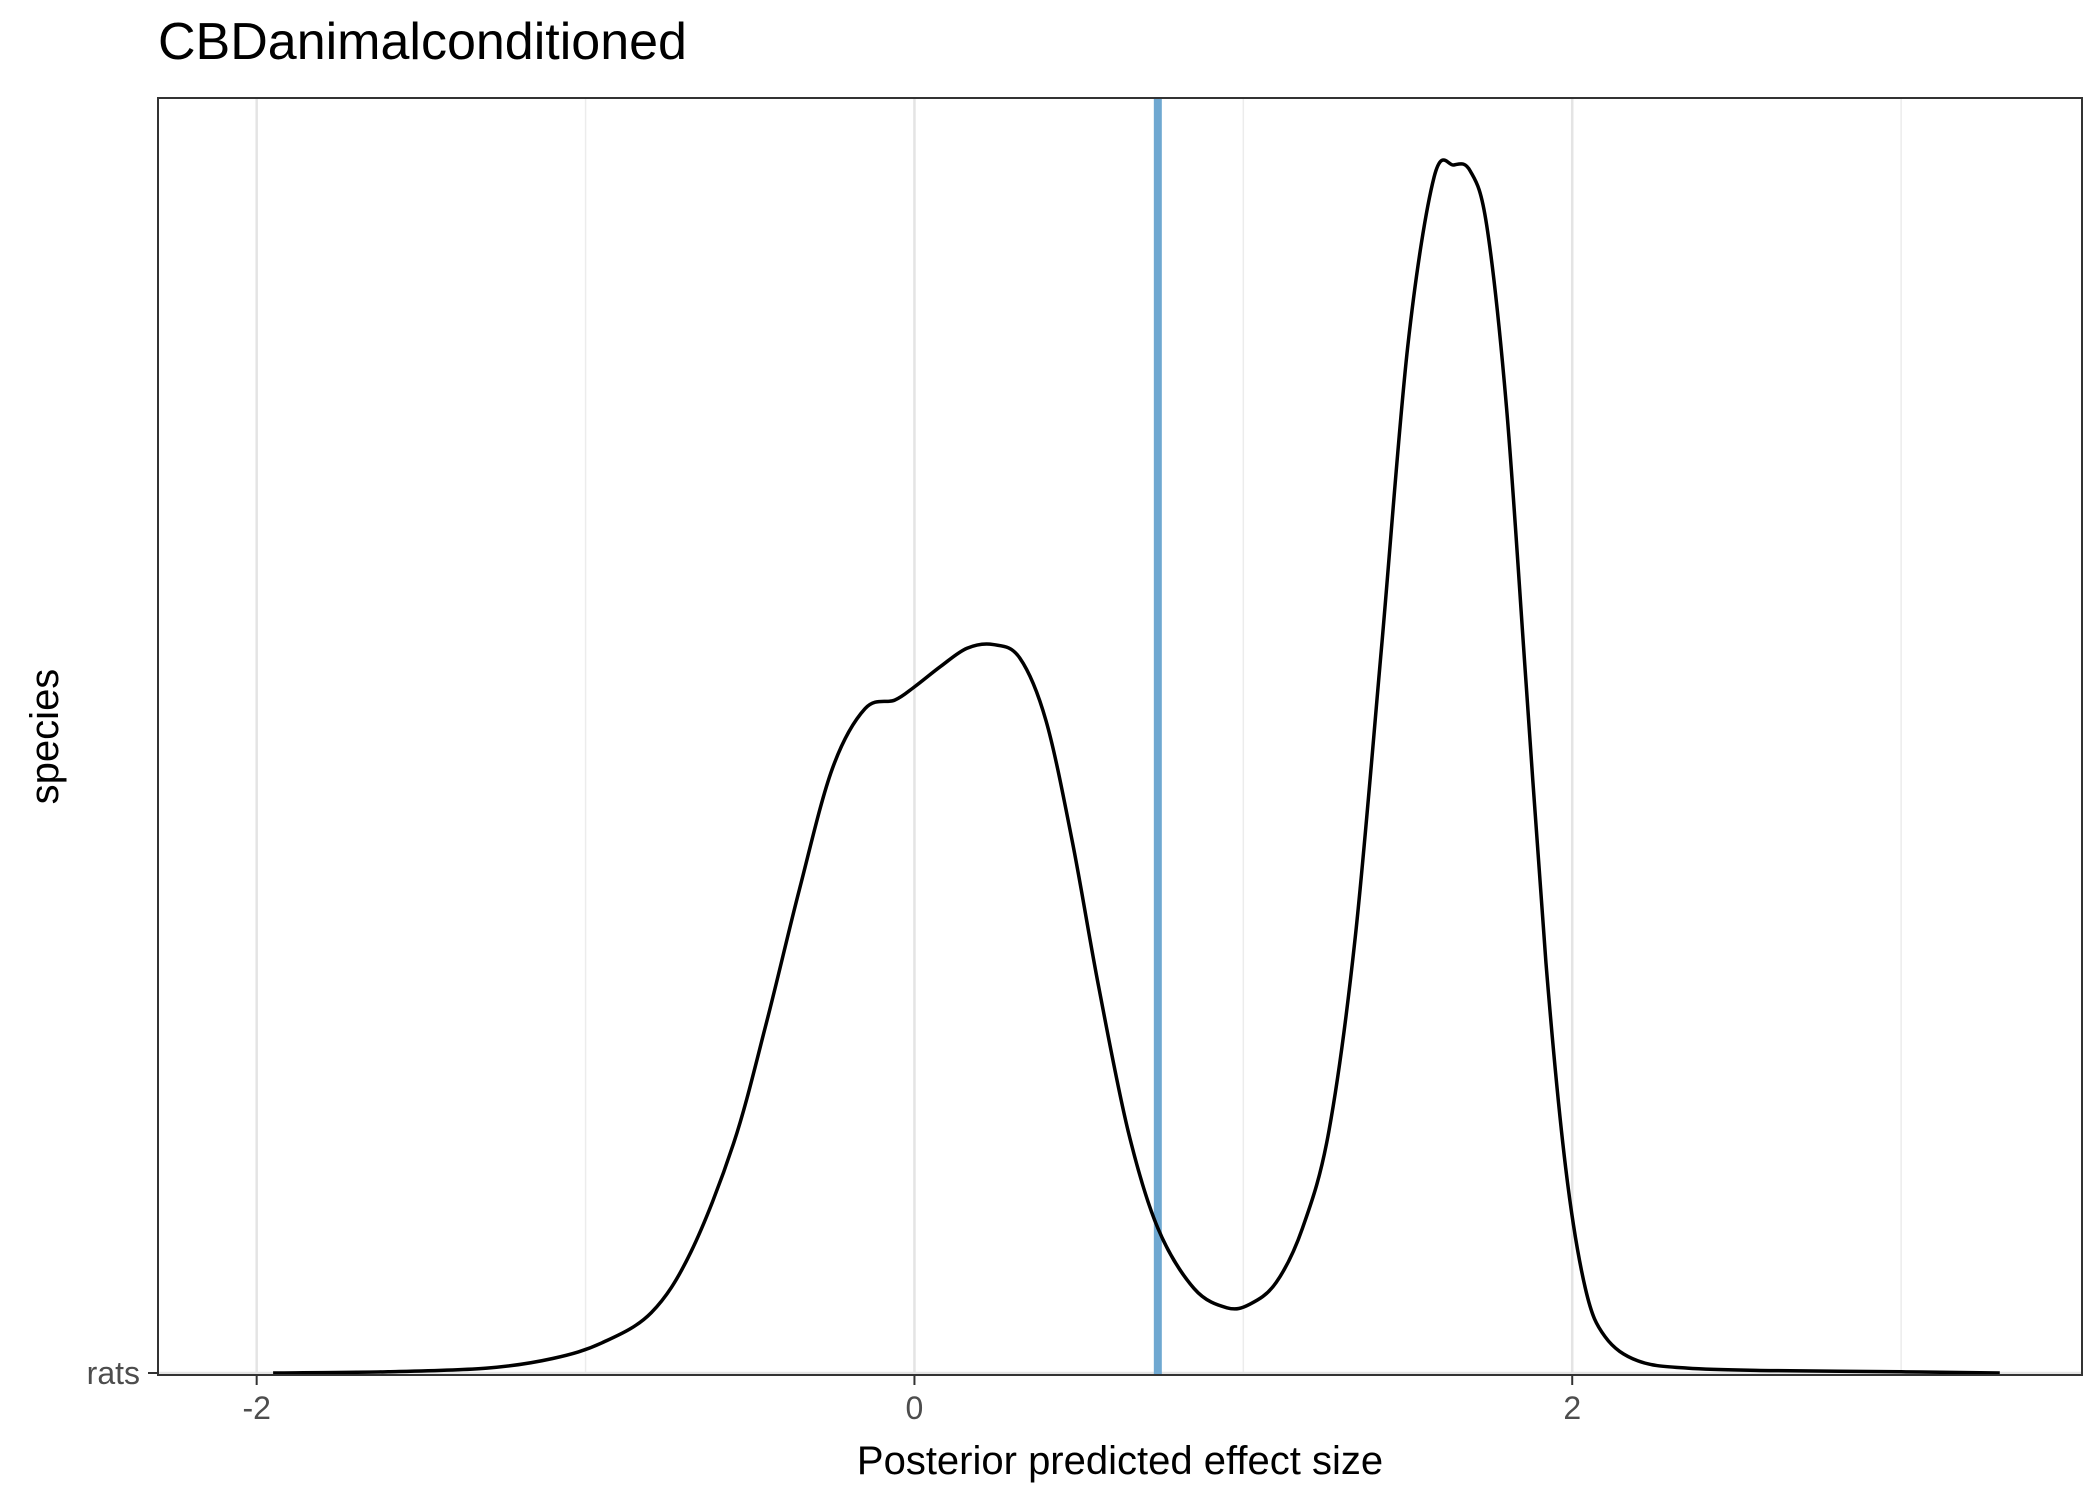 This screenshot has height=1499, width=2100. What do you see at coordinates (113, 1373) in the screenshot?
I see `y-tick-label: rats` at bounding box center [113, 1373].